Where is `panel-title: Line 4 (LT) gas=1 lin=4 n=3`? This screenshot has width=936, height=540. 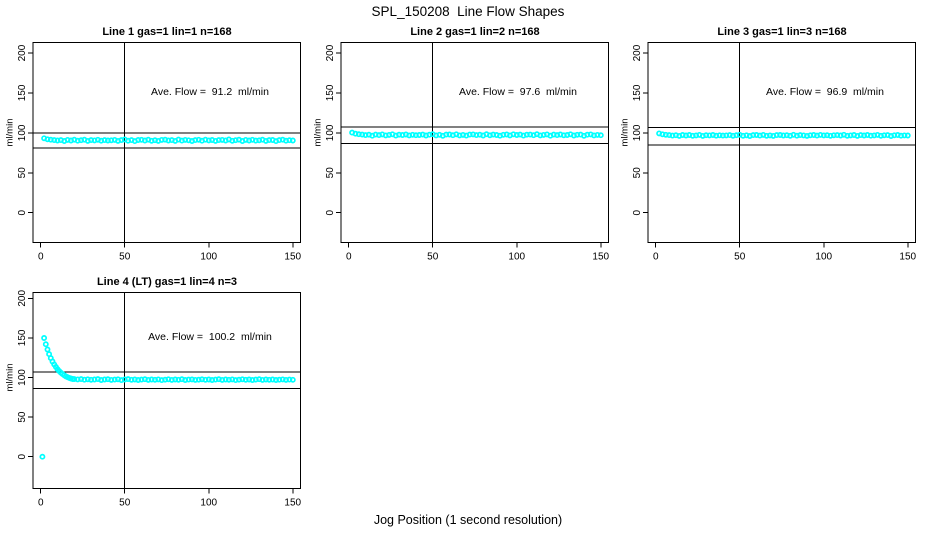
panel-title: Line 4 (LT) gas=1 lin=4 n=3 is located at coordinates (167, 282).